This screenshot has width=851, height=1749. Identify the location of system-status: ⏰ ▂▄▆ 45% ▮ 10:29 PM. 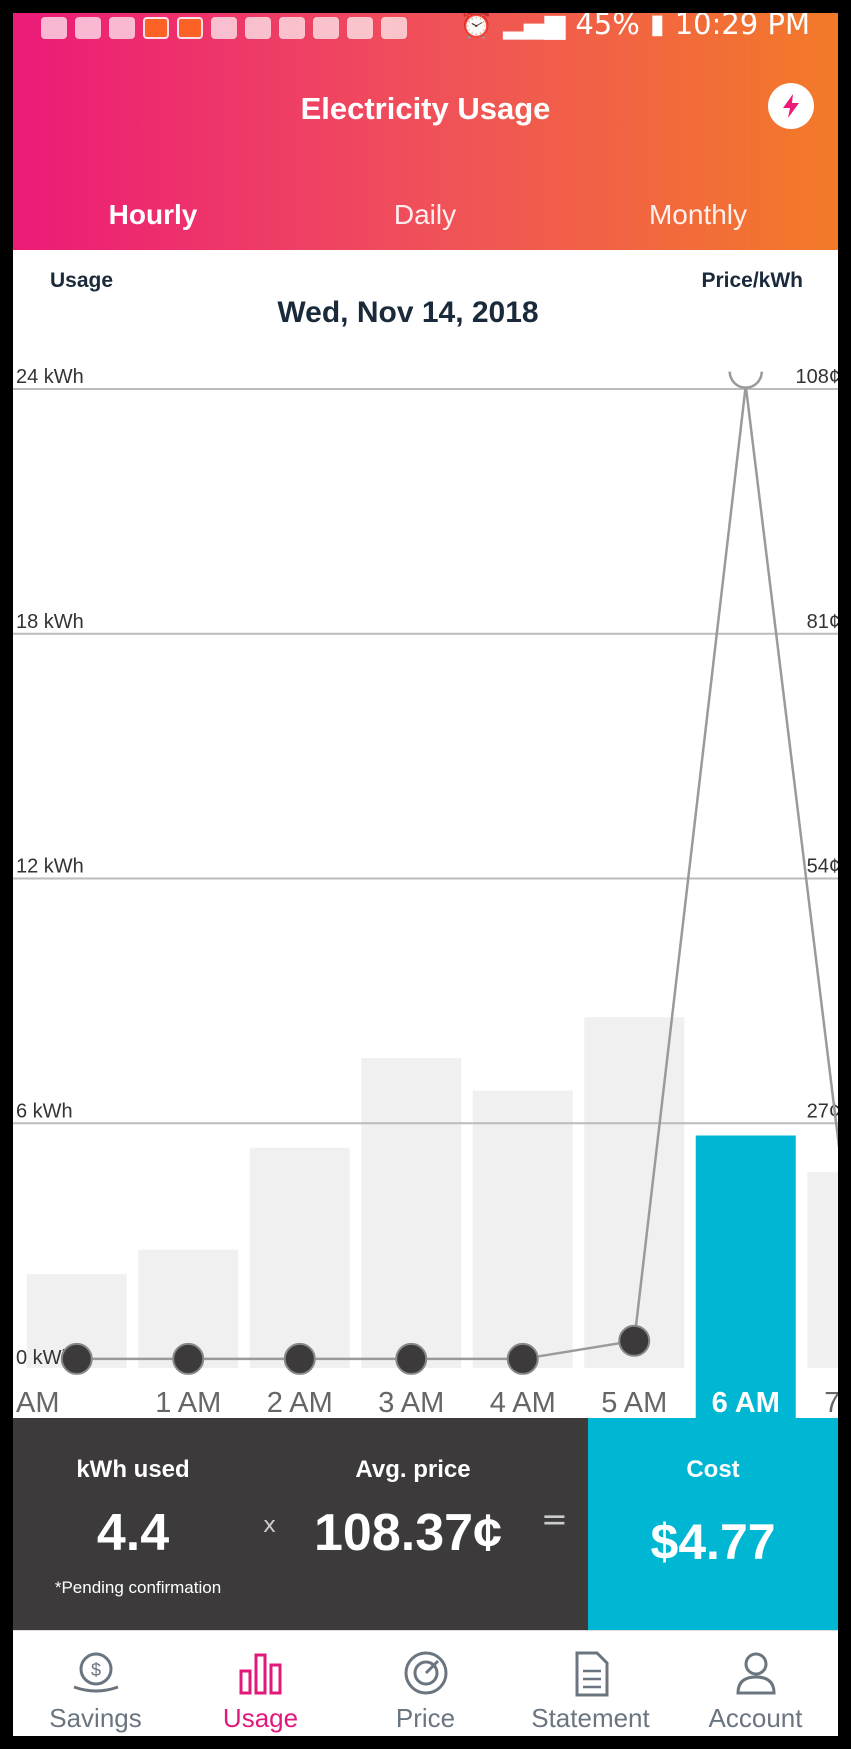
(634, 27).